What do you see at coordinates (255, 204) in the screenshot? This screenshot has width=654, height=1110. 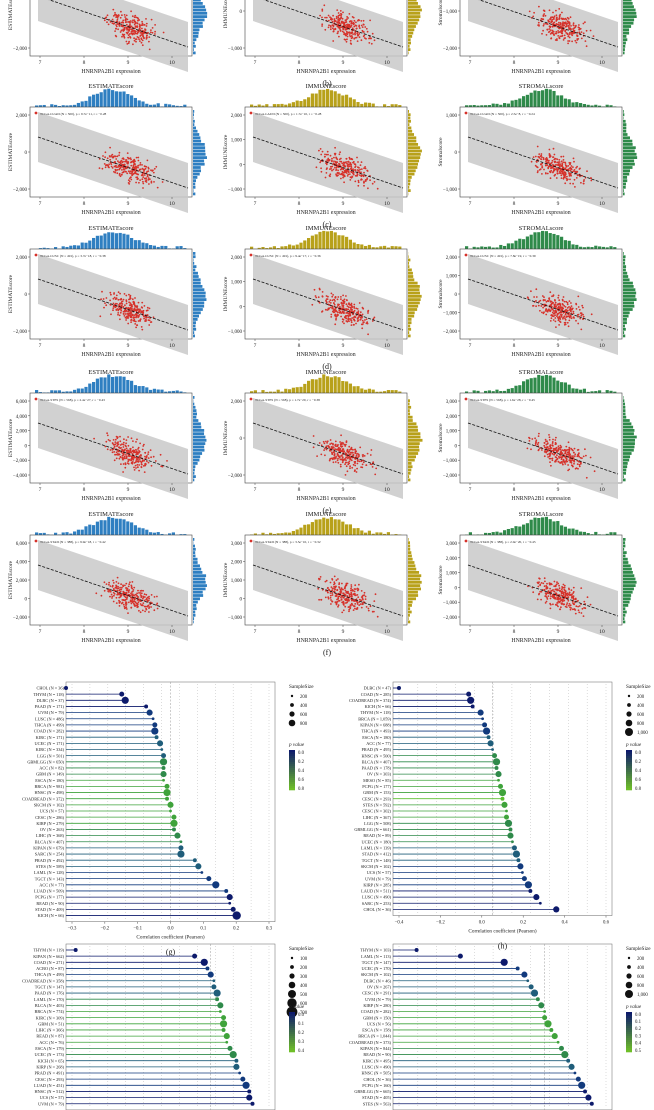 I see `x-tick-label: 7` at bounding box center [255, 204].